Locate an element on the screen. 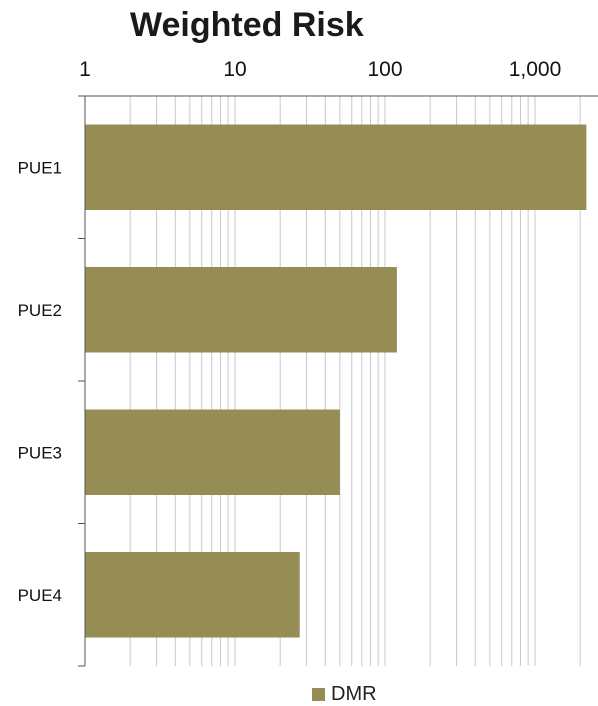 The image size is (598, 706). x-tick-label: 1 is located at coordinates (85, 69).